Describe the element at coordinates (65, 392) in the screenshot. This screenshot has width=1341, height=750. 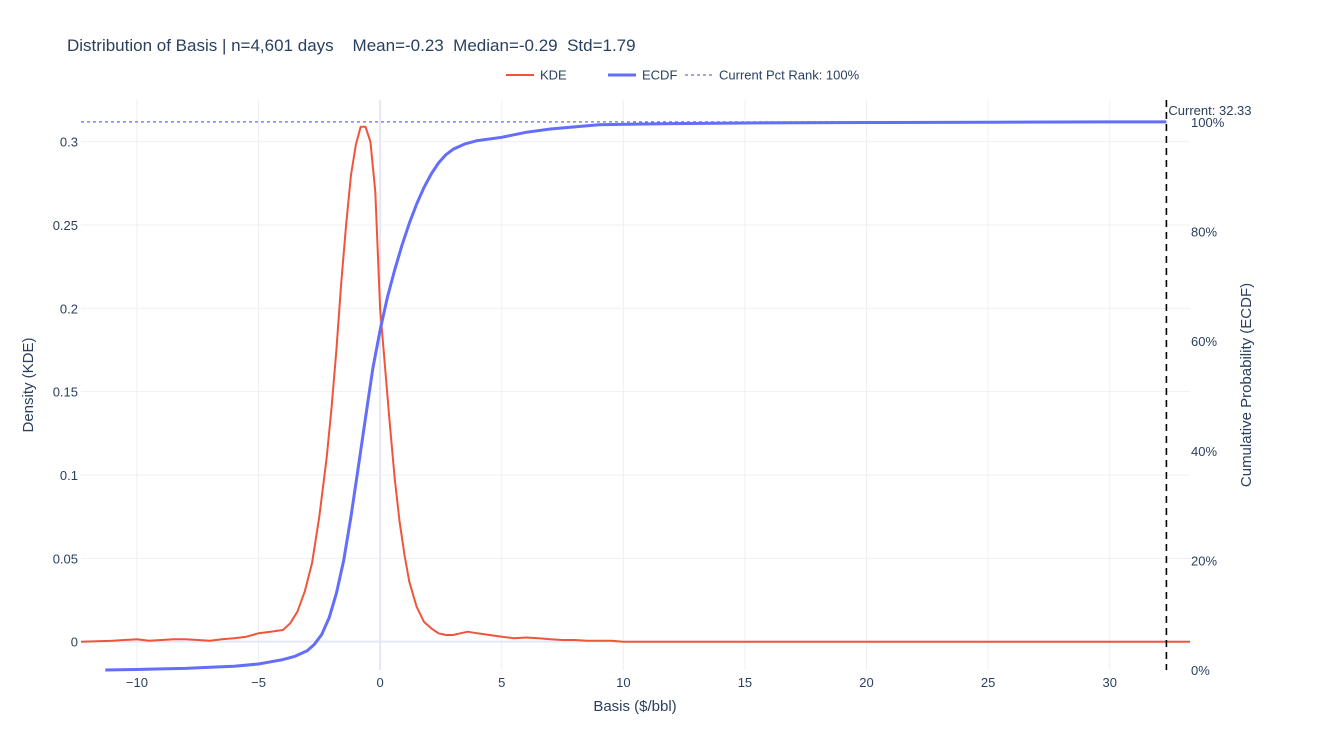
I see `y-tick-label: 0.15` at that location.